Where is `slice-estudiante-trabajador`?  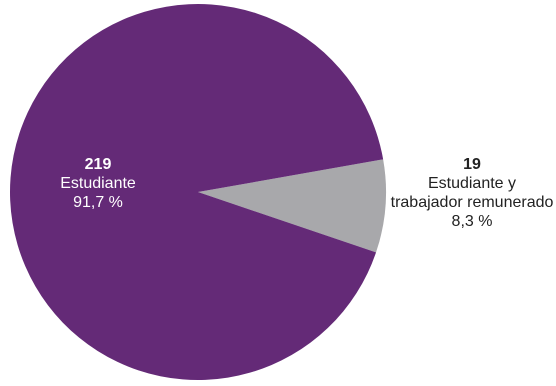 slice-estudiante-trabajador is located at coordinates (292, 206).